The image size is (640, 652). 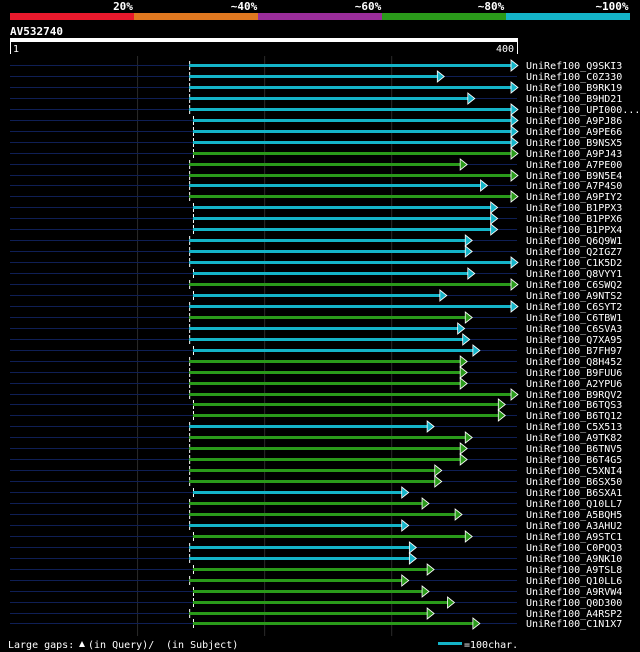 What do you see at coordinates (316, 558) in the screenshot?
I see `hit-row: UniRef100_A9NK10` at bounding box center [316, 558].